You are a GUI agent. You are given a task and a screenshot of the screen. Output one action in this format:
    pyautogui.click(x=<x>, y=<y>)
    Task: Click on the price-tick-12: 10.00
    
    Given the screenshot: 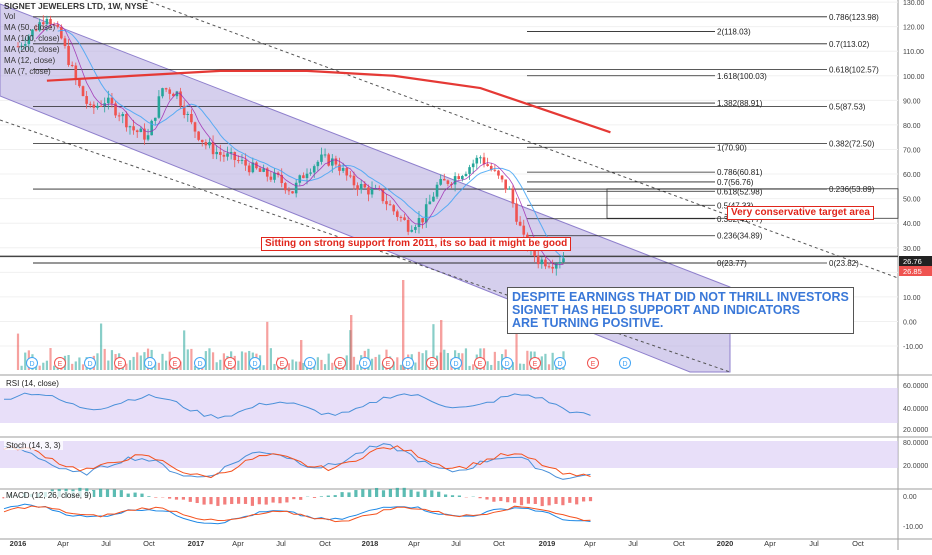 What is the action you would take?
    pyautogui.click(x=912, y=298)
    